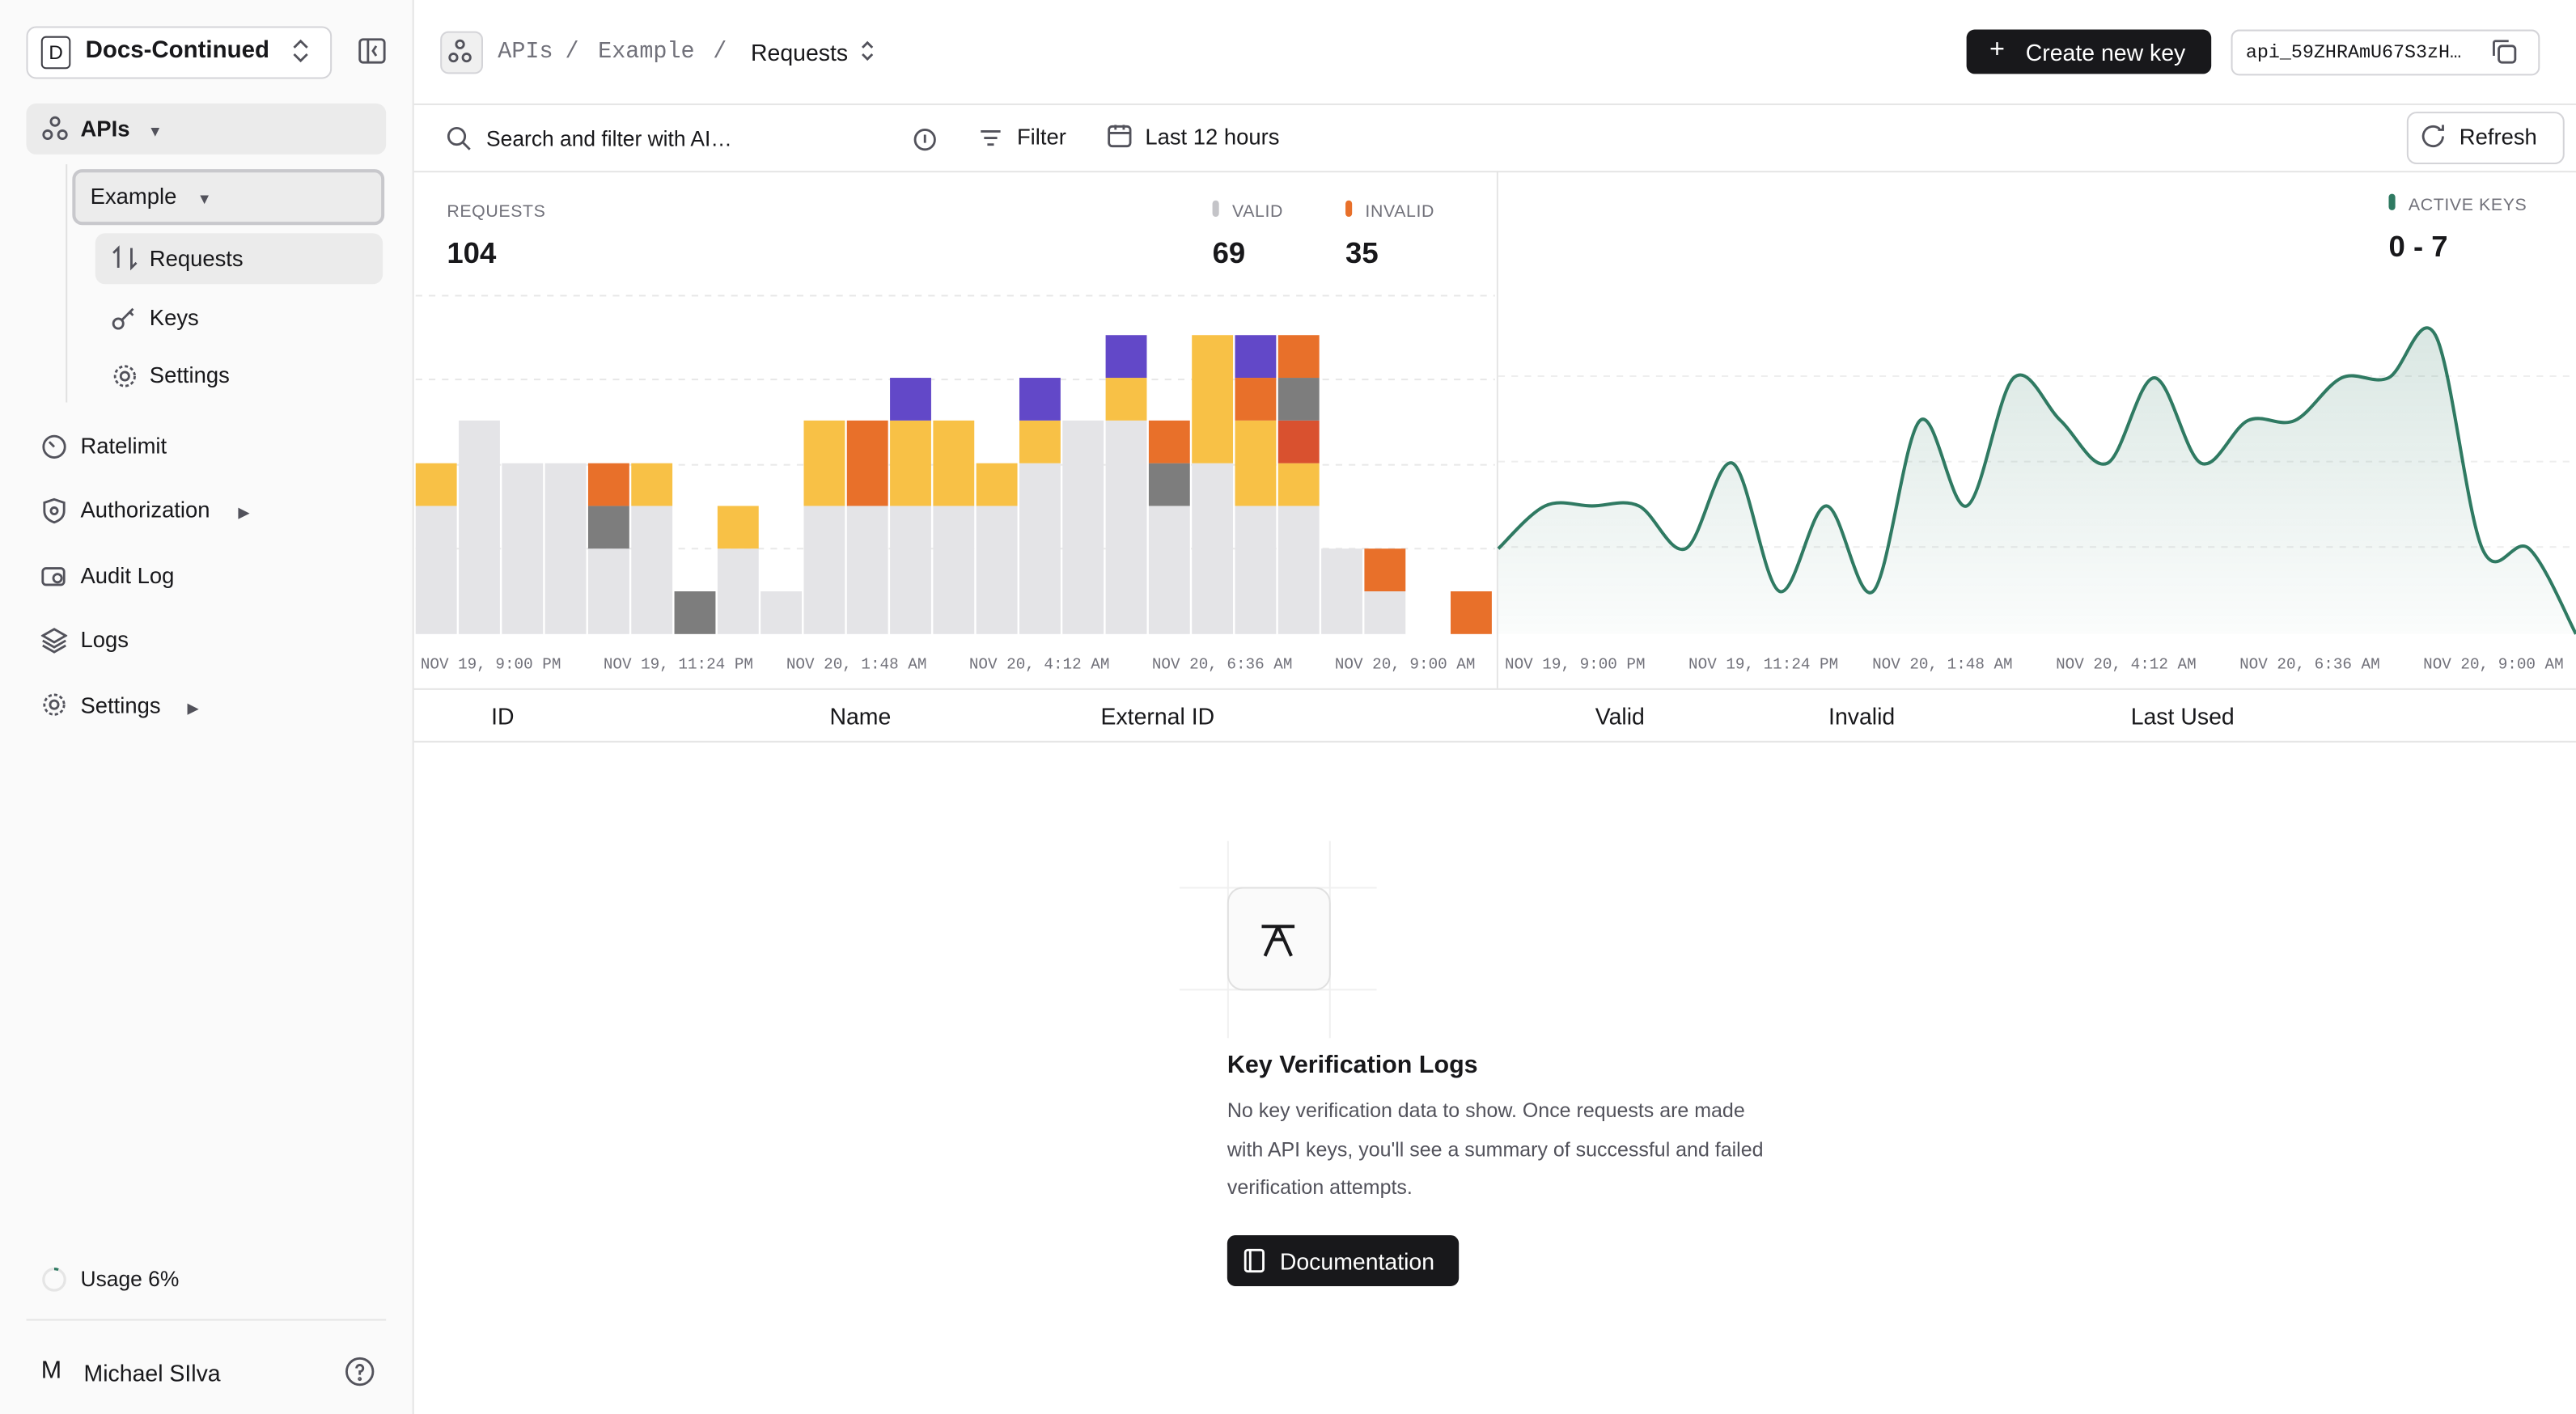  Describe the element at coordinates (1763, 664) in the screenshot. I see `x-tick-label: NOV 19, 11:24 PM` at that location.